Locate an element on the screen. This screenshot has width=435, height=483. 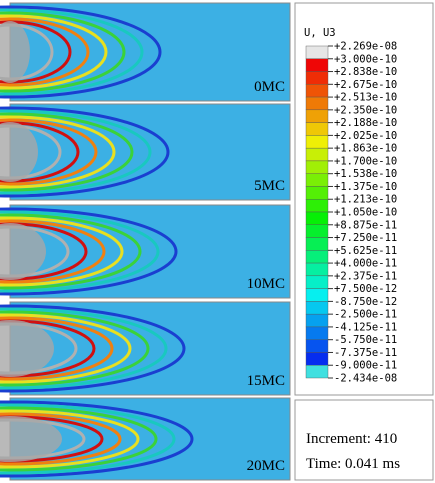
legend-label: +7.500e-12 is located at coordinates (365, 289).